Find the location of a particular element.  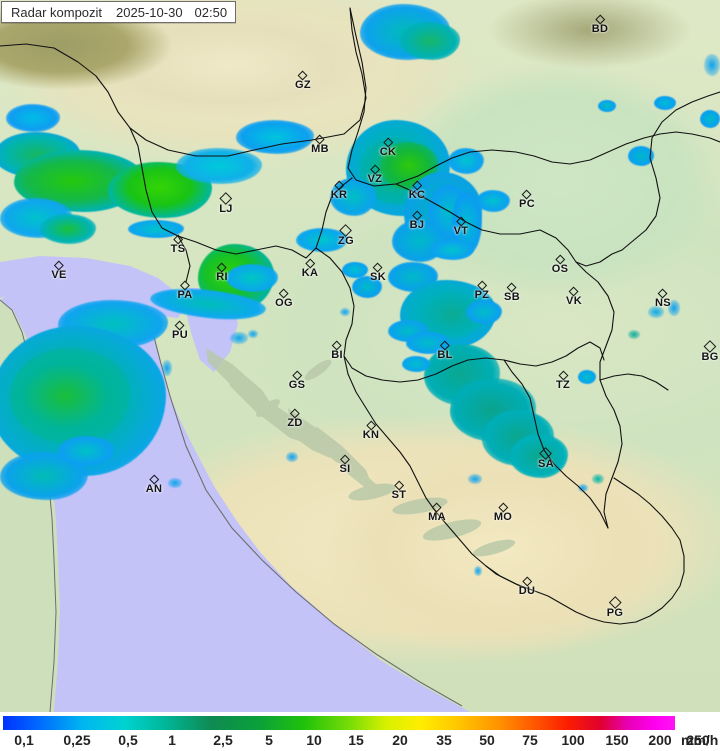

city-marker-og: OG is located at coordinates (284, 298).